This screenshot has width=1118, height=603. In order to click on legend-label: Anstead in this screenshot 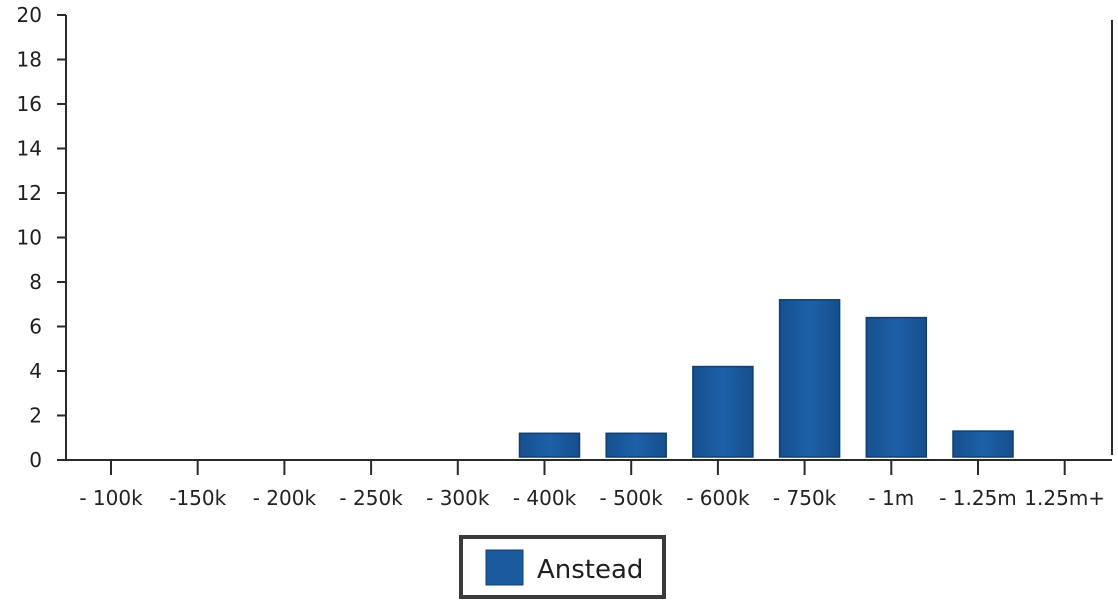, I will do `click(590, 570)`.